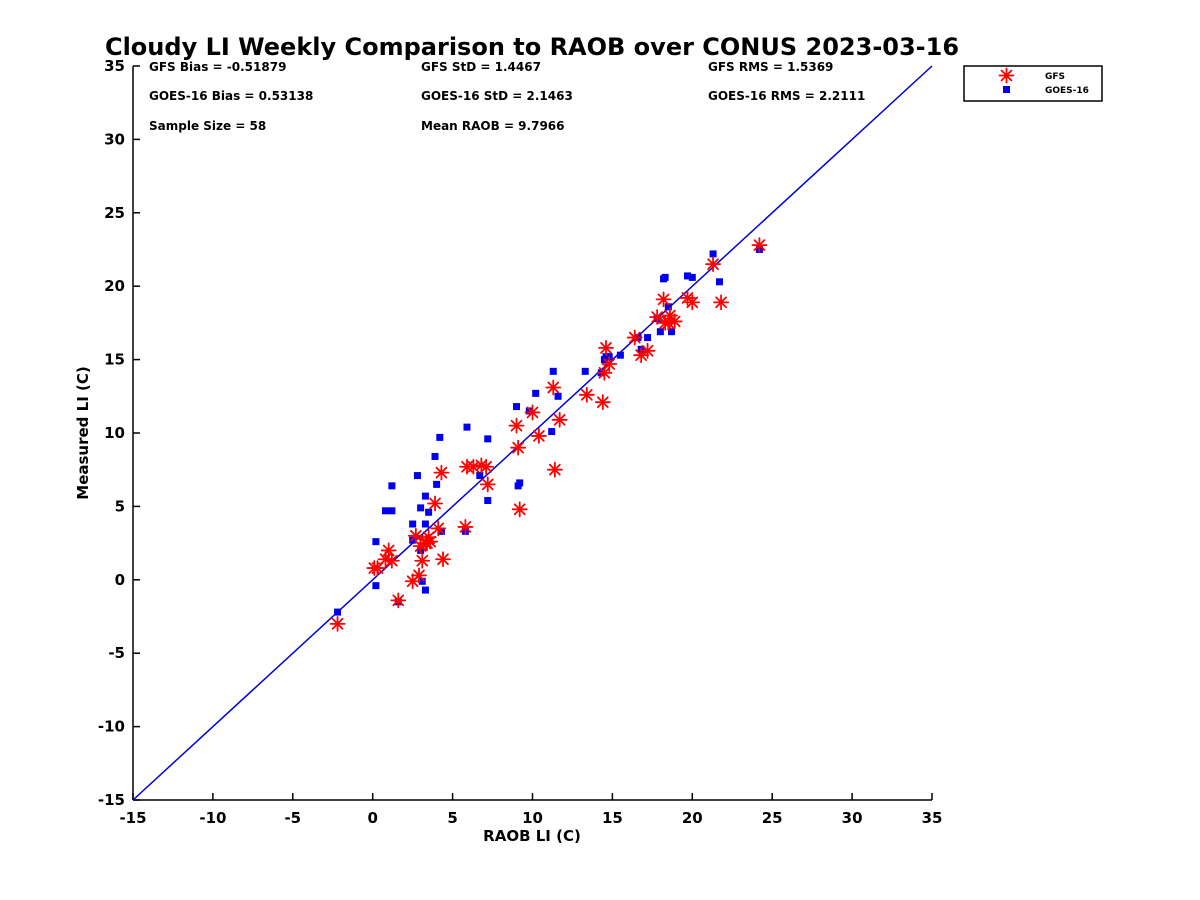  I want to click on goes16-rms: GOES-16 RMS = 2.2111, so click(786, 96).